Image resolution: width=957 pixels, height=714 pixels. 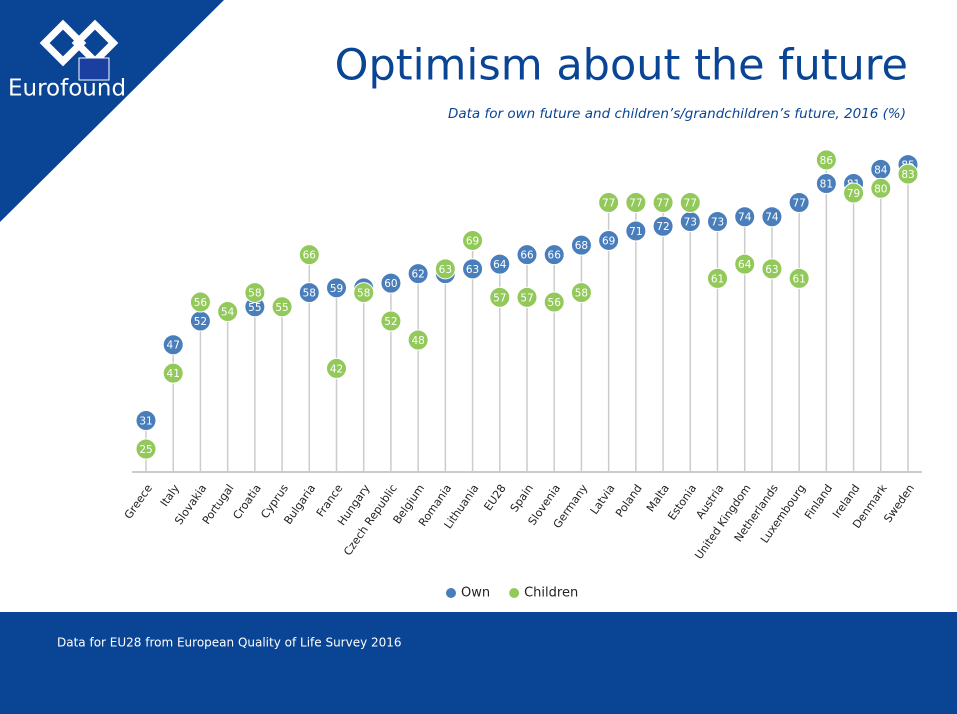 I want to click on dot-group: 72, so click(x=663, y=226).